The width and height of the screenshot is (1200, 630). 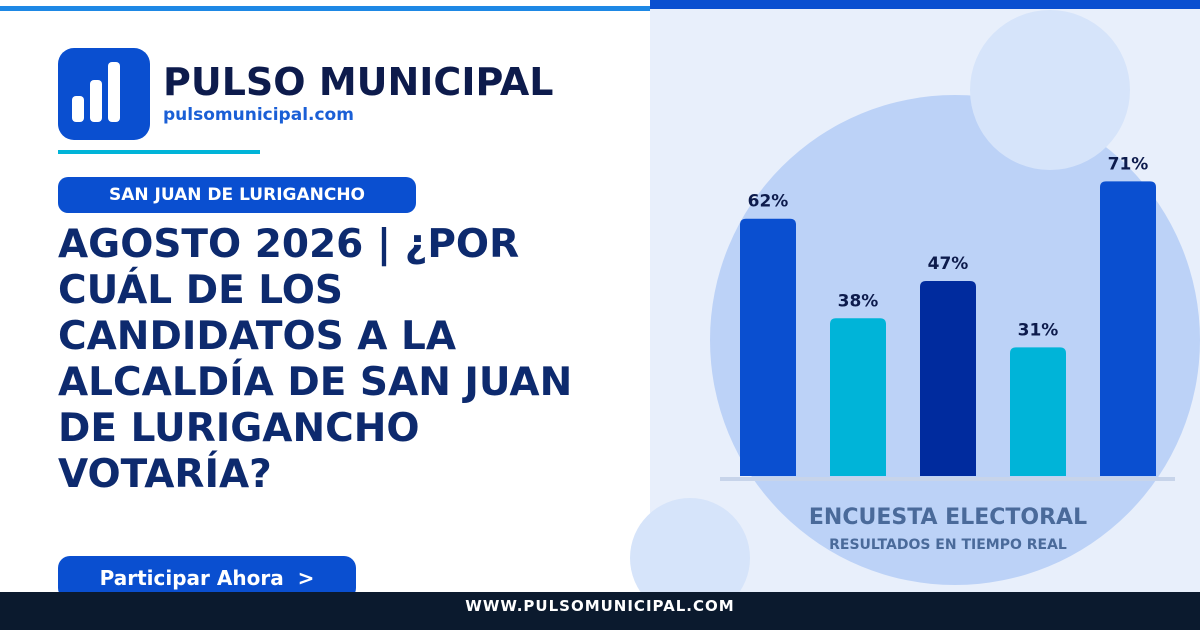 I want to click on brand-url: pulsomunicipal.com, so click(x=258, y=115).